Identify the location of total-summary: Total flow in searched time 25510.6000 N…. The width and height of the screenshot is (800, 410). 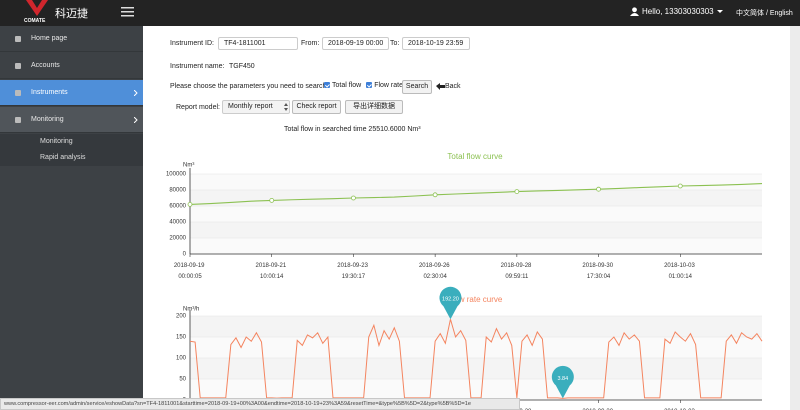
(352, 129).